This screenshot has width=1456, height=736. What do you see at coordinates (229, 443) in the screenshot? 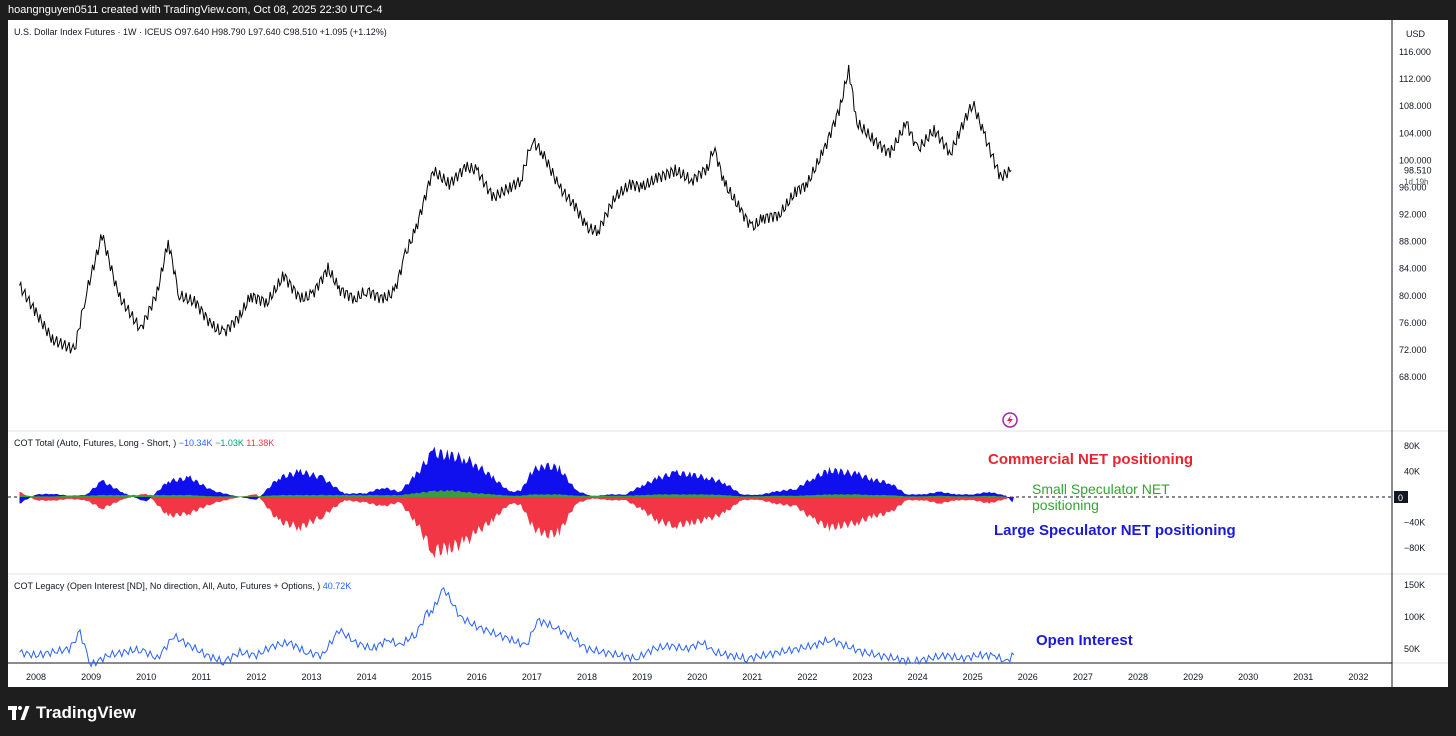
I see `cot-value-2: −1.03K` at bounding box center [229, 443].